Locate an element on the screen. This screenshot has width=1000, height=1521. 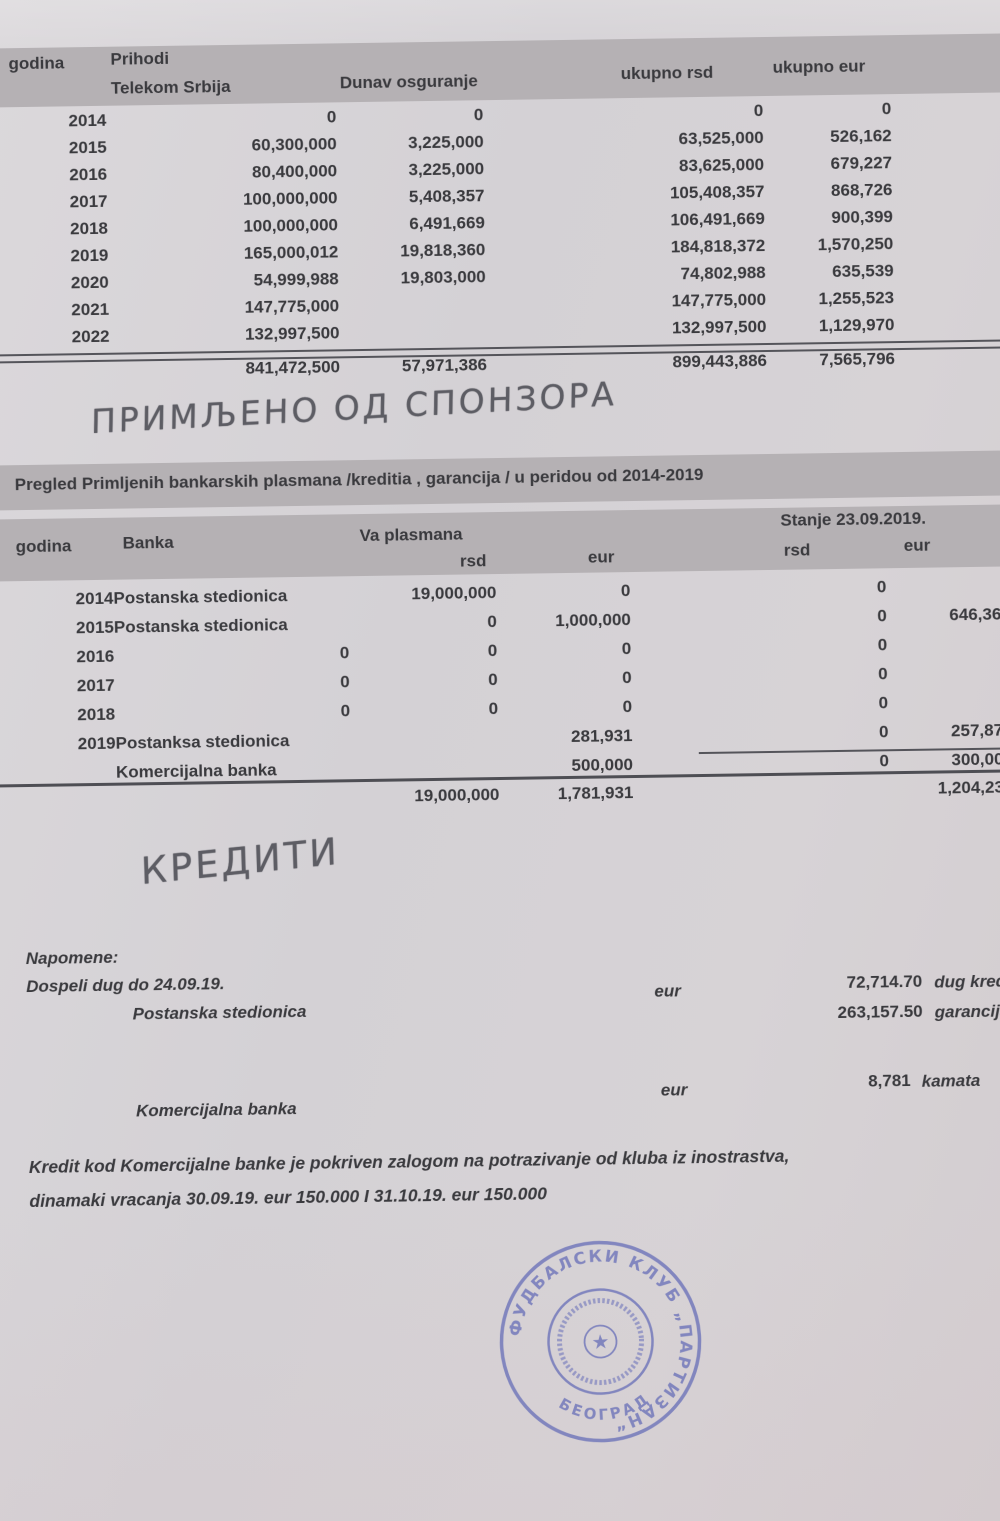
stamp-emblem-core is located at coordinates (600, 1341).